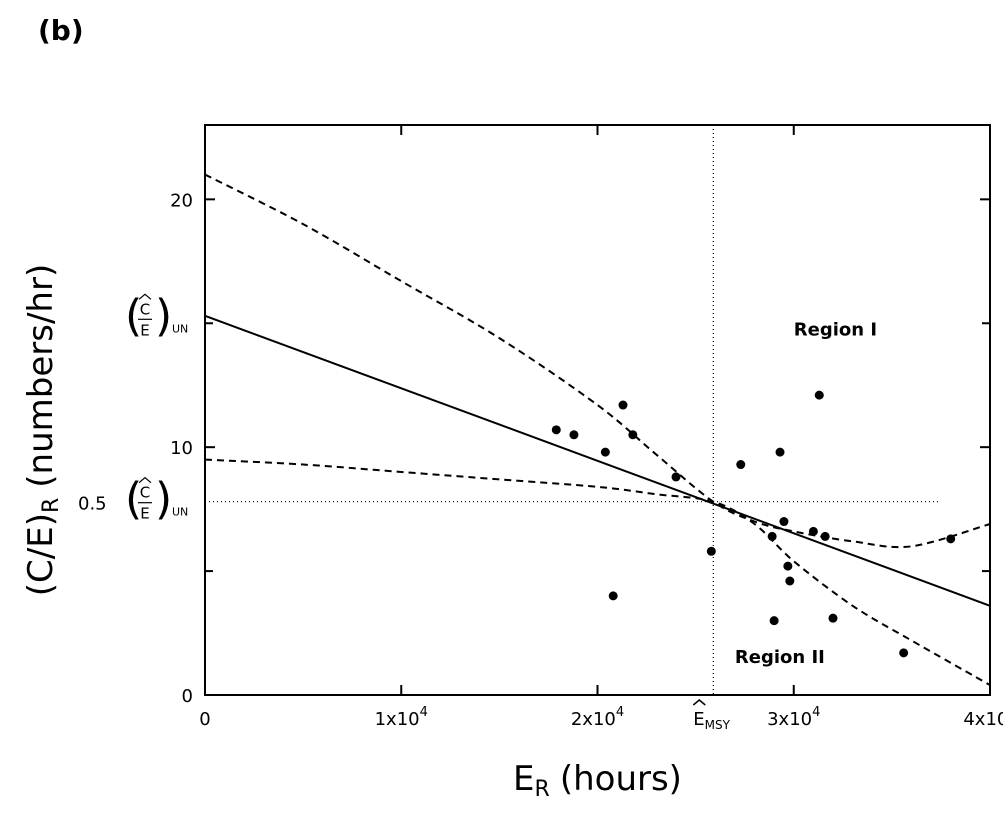  I want to click on emsy-text: EMSY, so click(711, 720).